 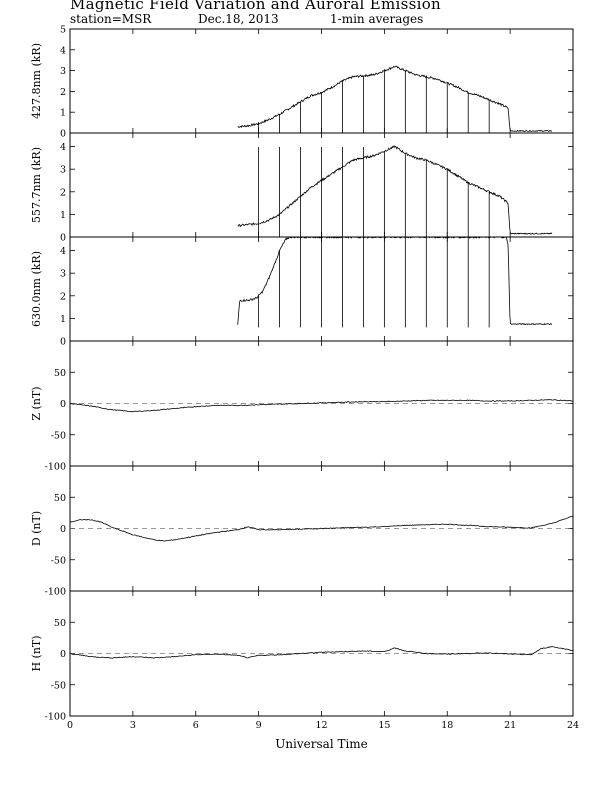 What do you see at coordinates (377, 19) in the screenshot?
I see `averaging-label: 1-min averages` at bounding box center [377, 19].